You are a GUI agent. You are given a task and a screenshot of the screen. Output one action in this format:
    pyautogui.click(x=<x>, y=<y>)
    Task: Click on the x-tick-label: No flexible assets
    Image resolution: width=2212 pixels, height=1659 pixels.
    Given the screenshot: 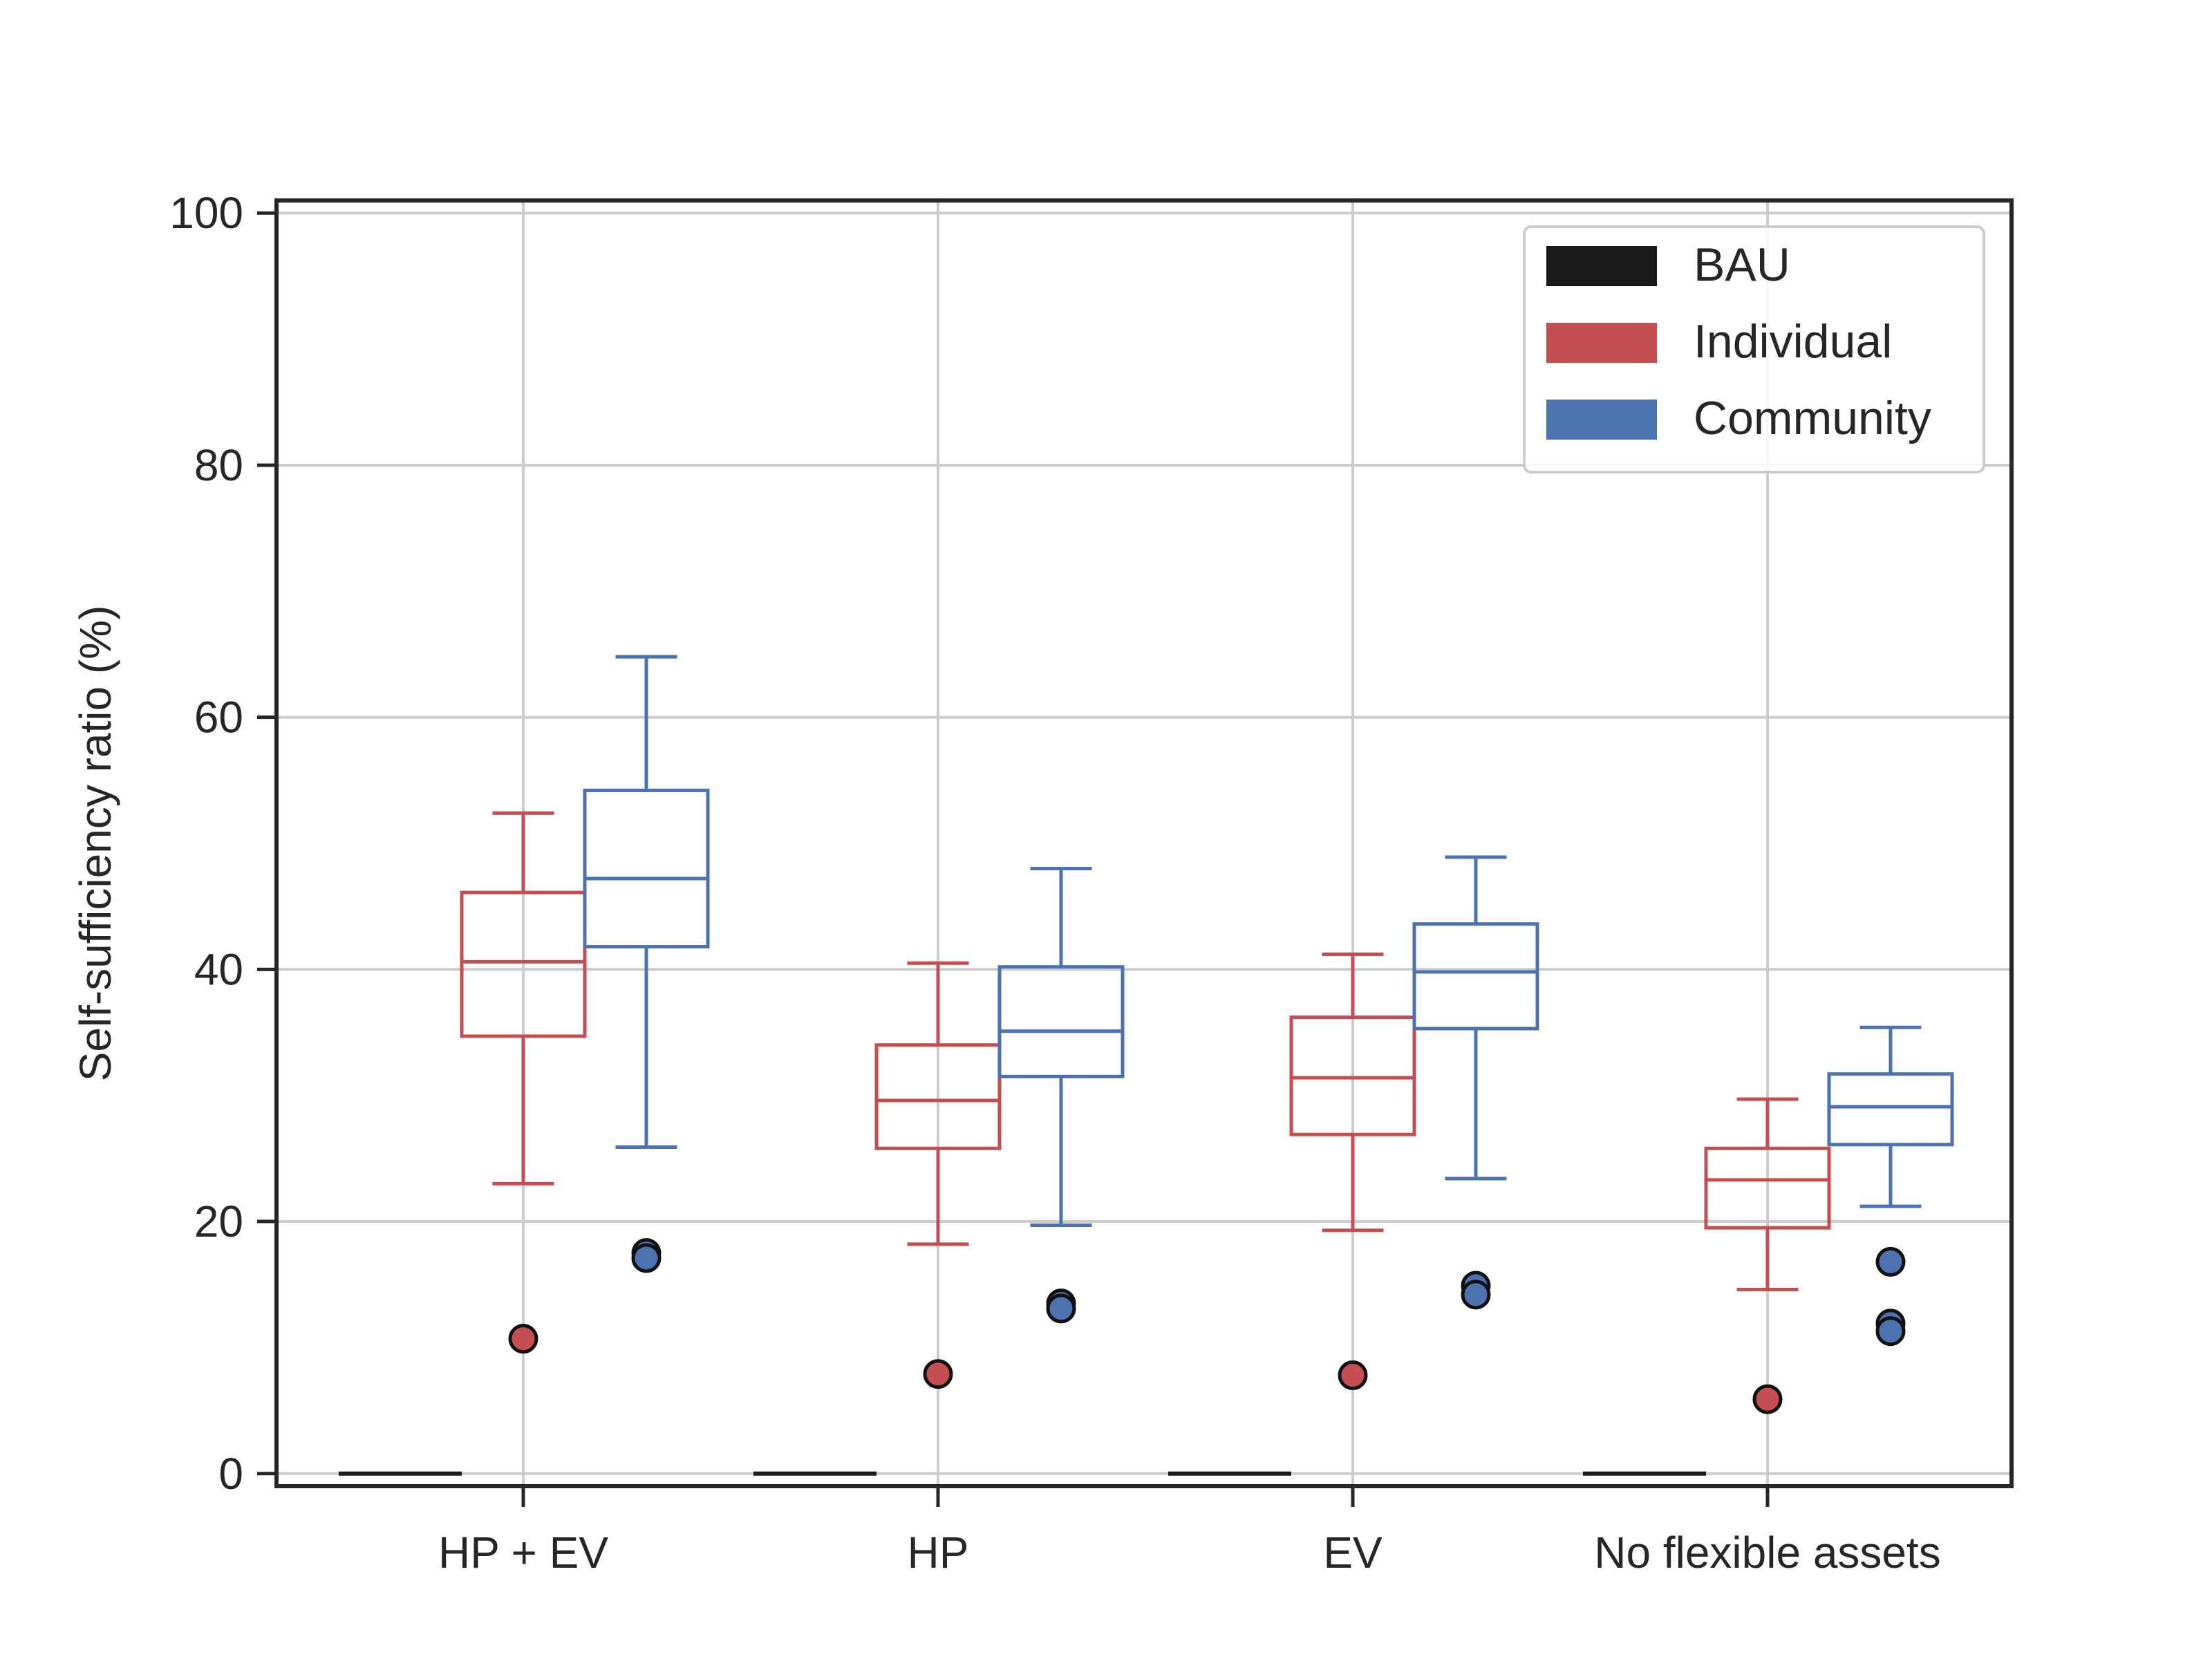 What is the action you would take?
    pyautogui.click(x=1768, y=1553)
    